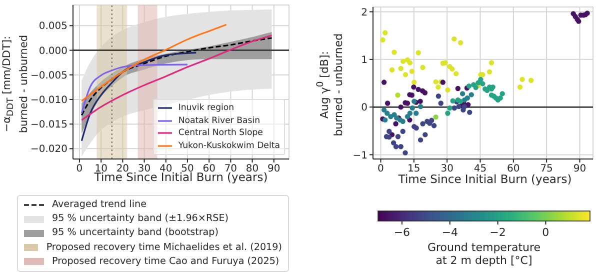  I want to click on x-axis-title: Time Since Initial Burn (years), so click(485, 179).